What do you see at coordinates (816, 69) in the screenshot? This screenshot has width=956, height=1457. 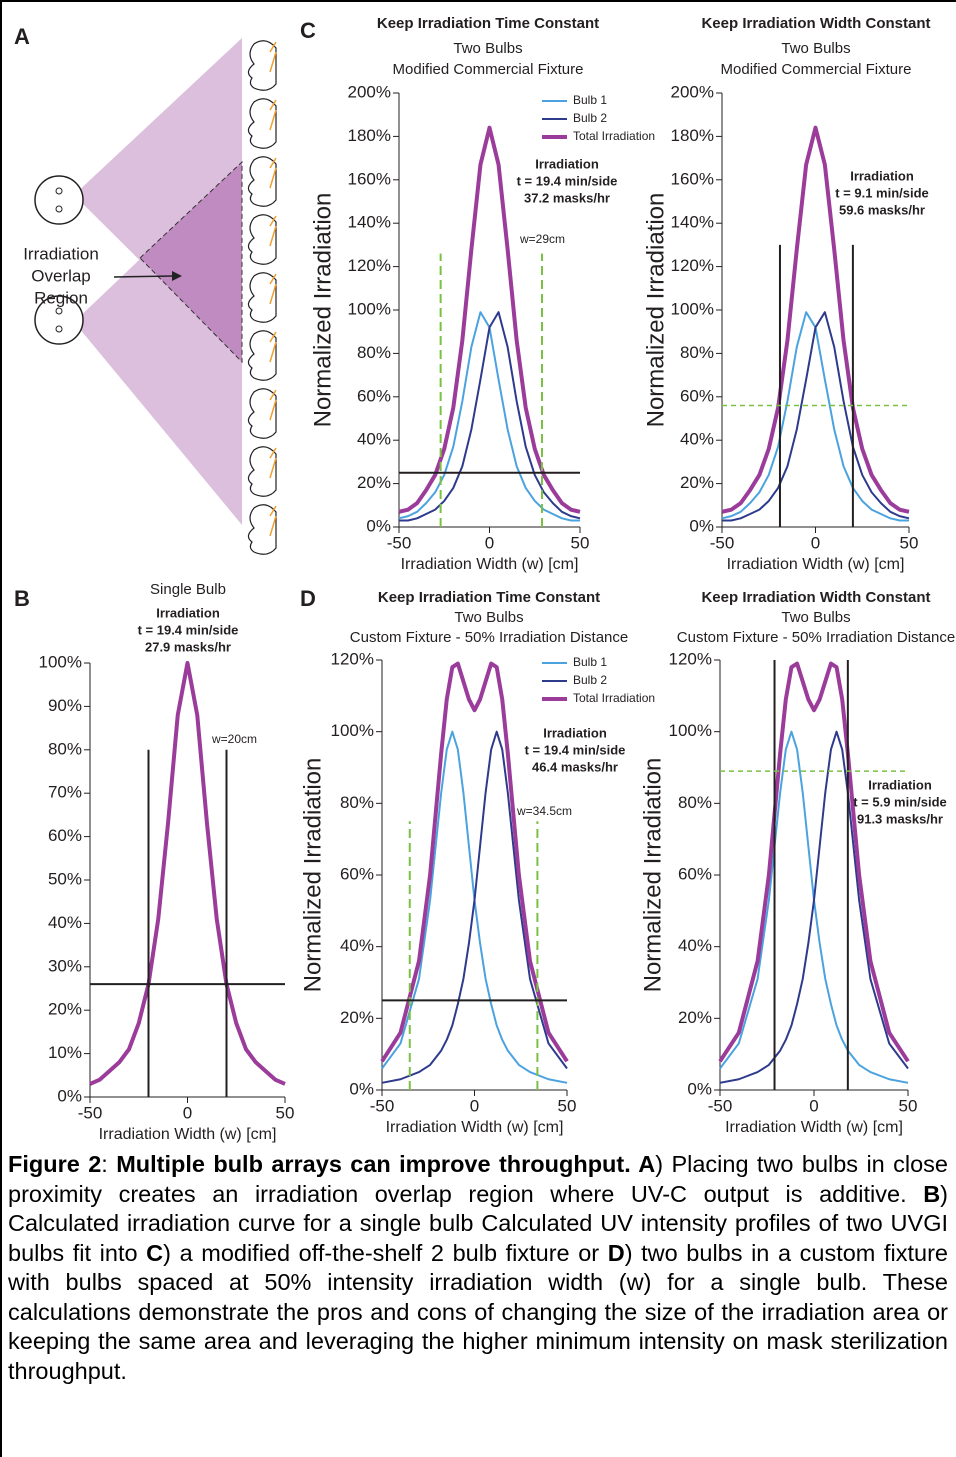 I see `chart-subtitle: Modified Commercial Fixture` at bounding box center [816, 69].